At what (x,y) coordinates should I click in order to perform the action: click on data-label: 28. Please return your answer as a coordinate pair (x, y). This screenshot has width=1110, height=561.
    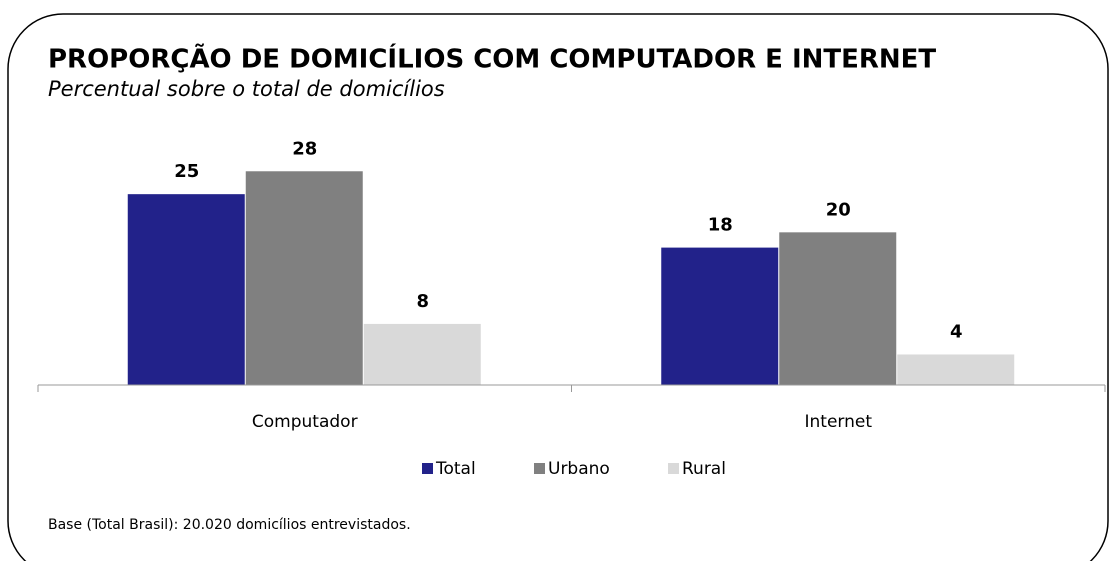
    Looking at the image, I should click on (304, 148).